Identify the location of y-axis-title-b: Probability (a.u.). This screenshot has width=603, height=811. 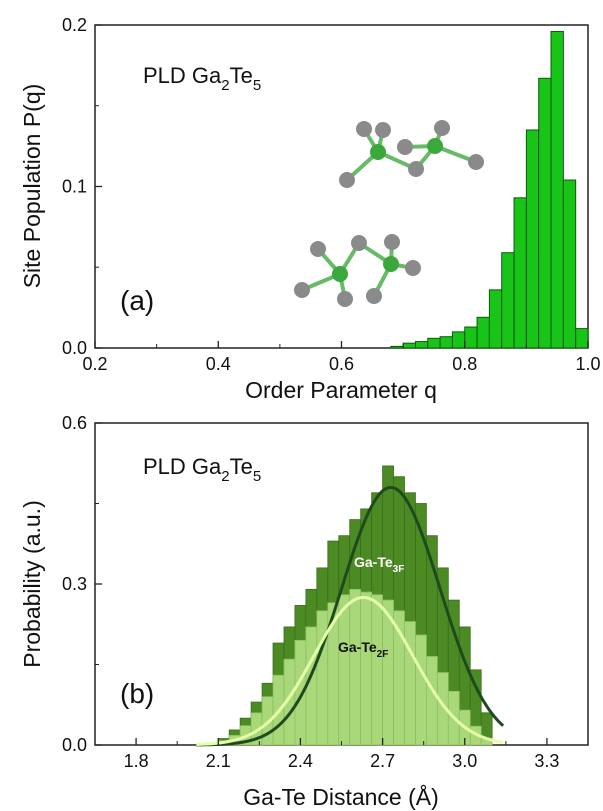
(32, 583).